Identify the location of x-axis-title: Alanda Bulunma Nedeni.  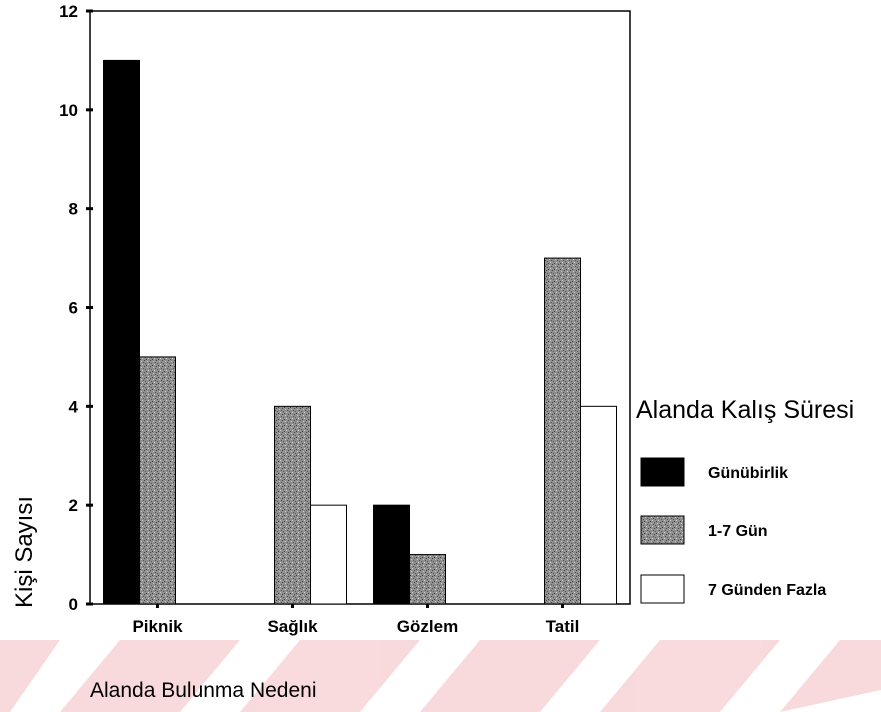
(203, 690).